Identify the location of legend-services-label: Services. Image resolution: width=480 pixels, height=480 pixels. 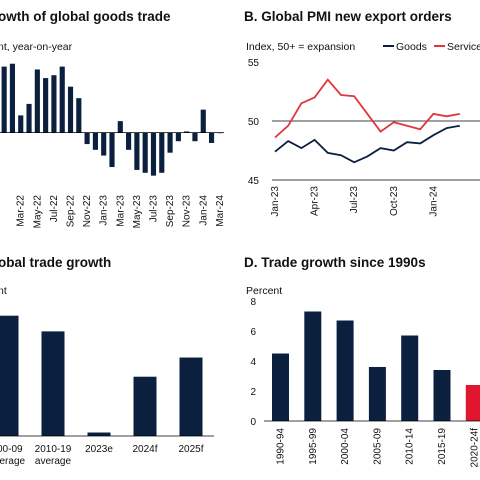
(463, 47).